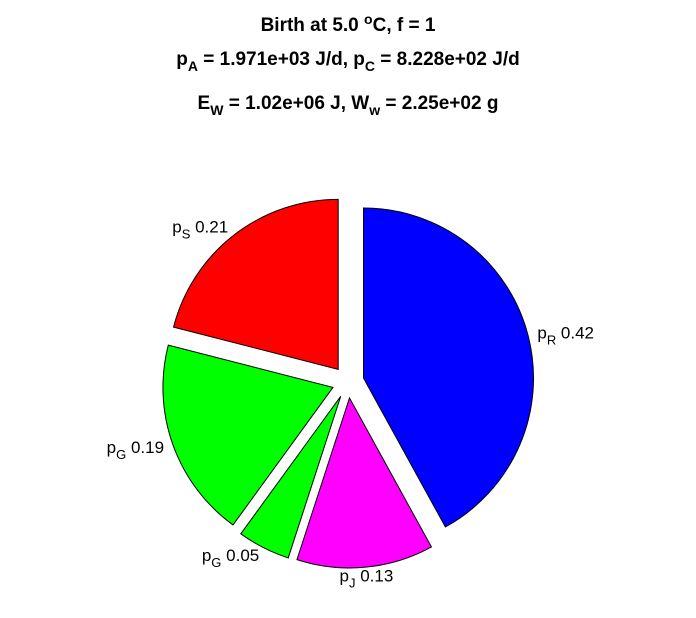 This screenshot has height=618, width=696. I want to click on chart-title-line-1: Birth at 5.0 oC, f = 1, so click(348, 23).